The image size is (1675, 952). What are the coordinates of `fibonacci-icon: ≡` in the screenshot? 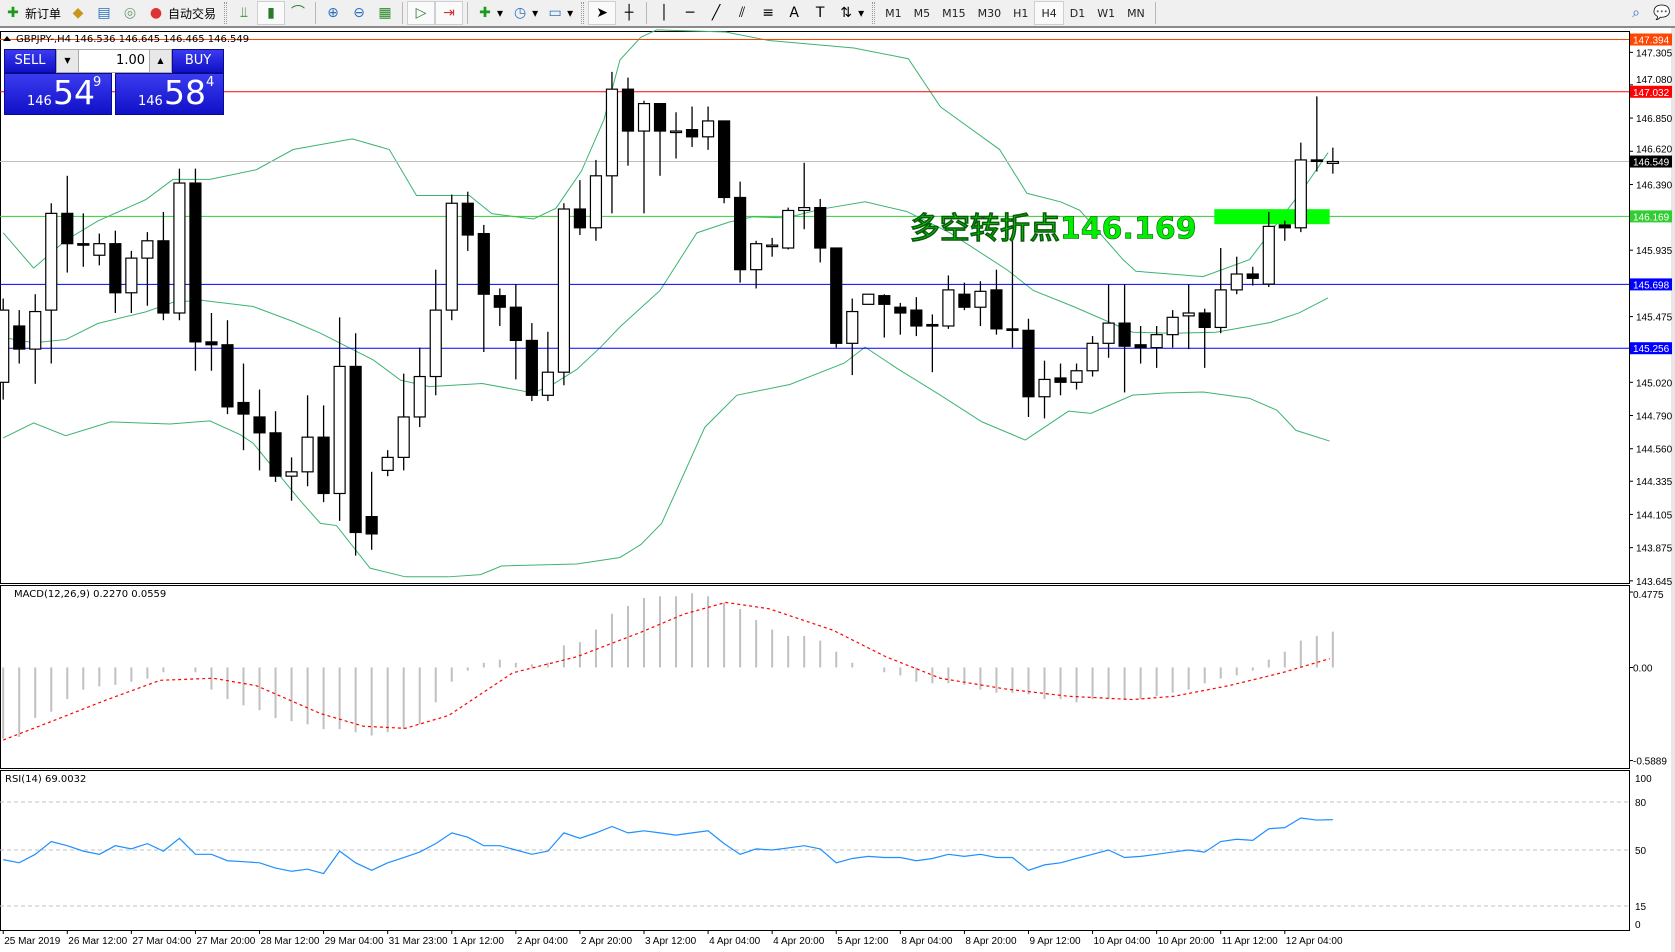 It's located at (768, 13).